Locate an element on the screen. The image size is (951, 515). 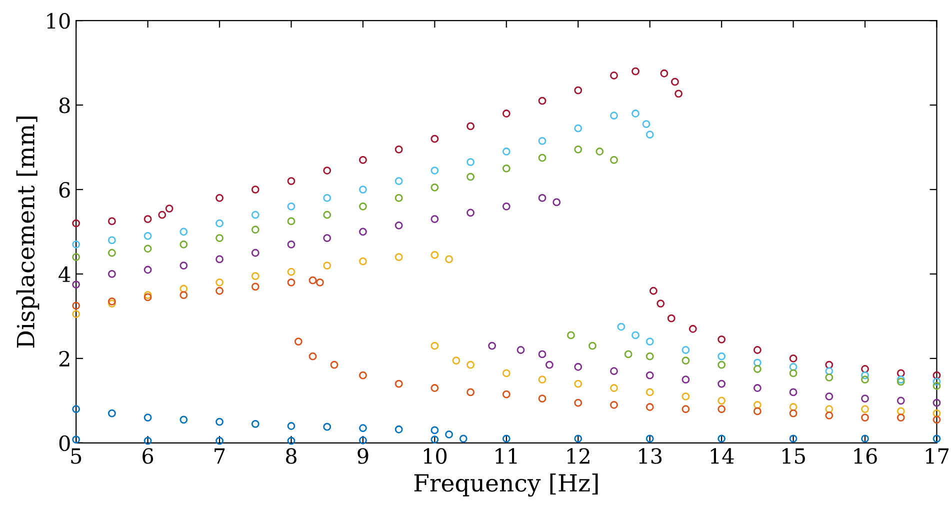
y-tick-label: 8 is located at coordinates (64, 106).